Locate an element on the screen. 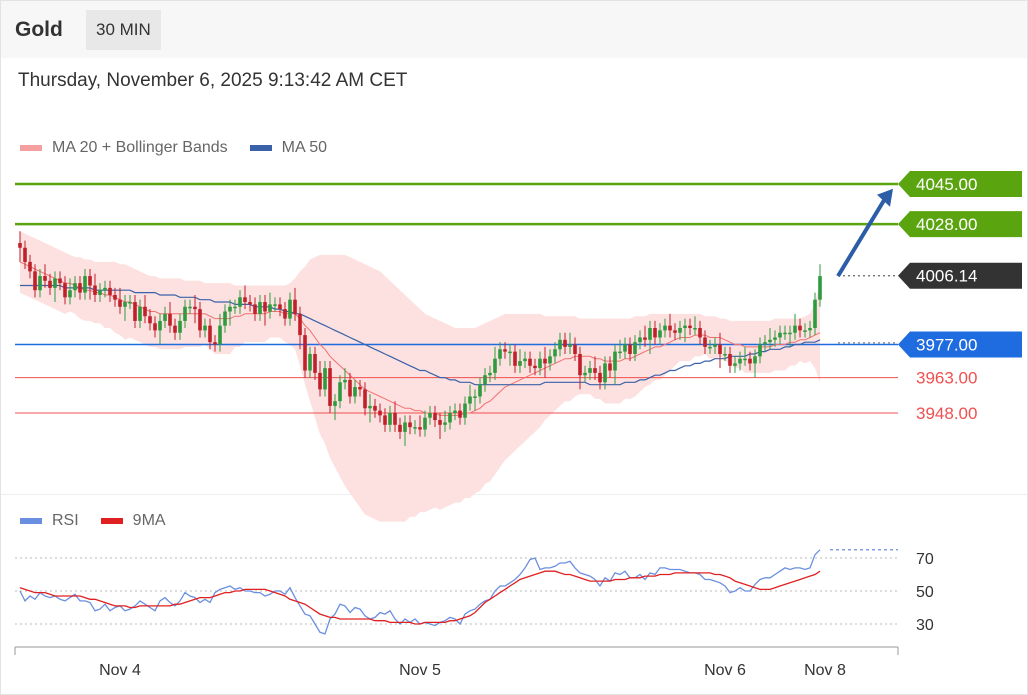 The image size is (1028, 695). current-price-tag: 4006.14 is located at coordinates (960, 275).